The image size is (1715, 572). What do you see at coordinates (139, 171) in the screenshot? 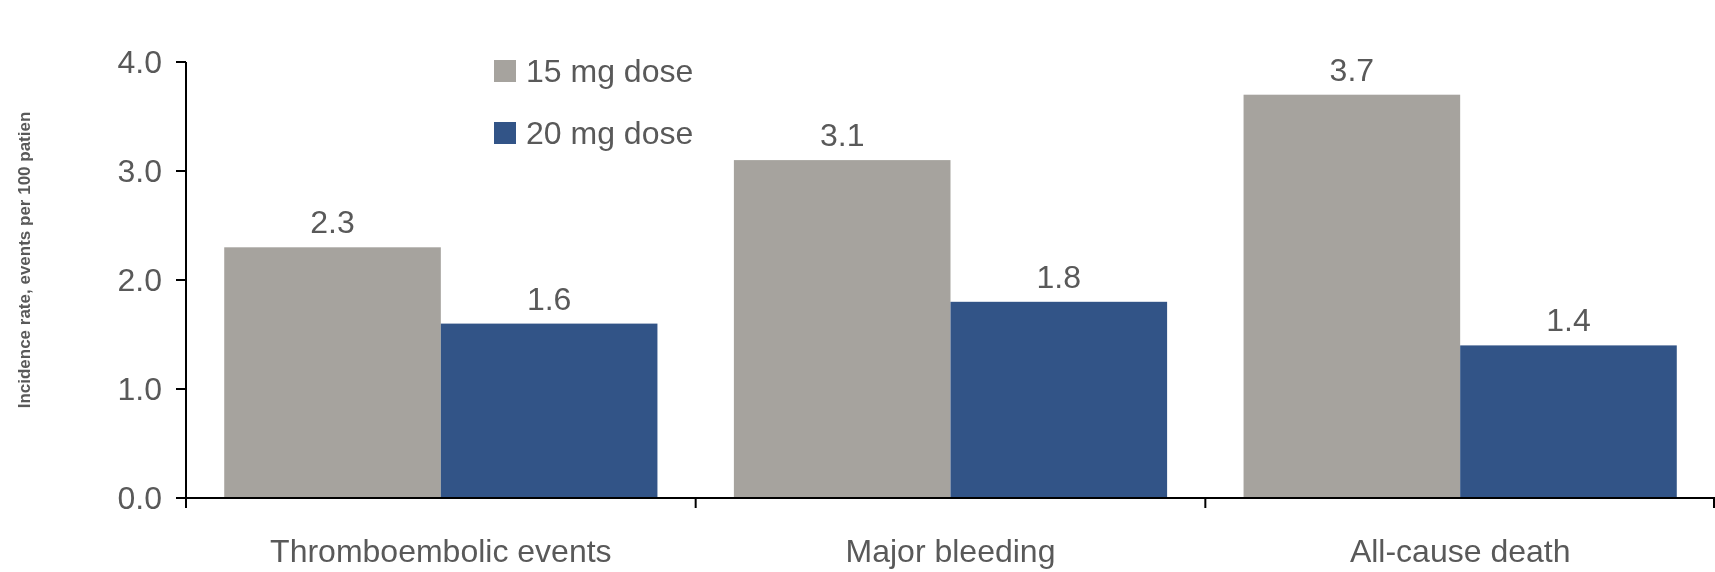
I see `y-tick-label: 3.0` at bounding box center [139, 171].